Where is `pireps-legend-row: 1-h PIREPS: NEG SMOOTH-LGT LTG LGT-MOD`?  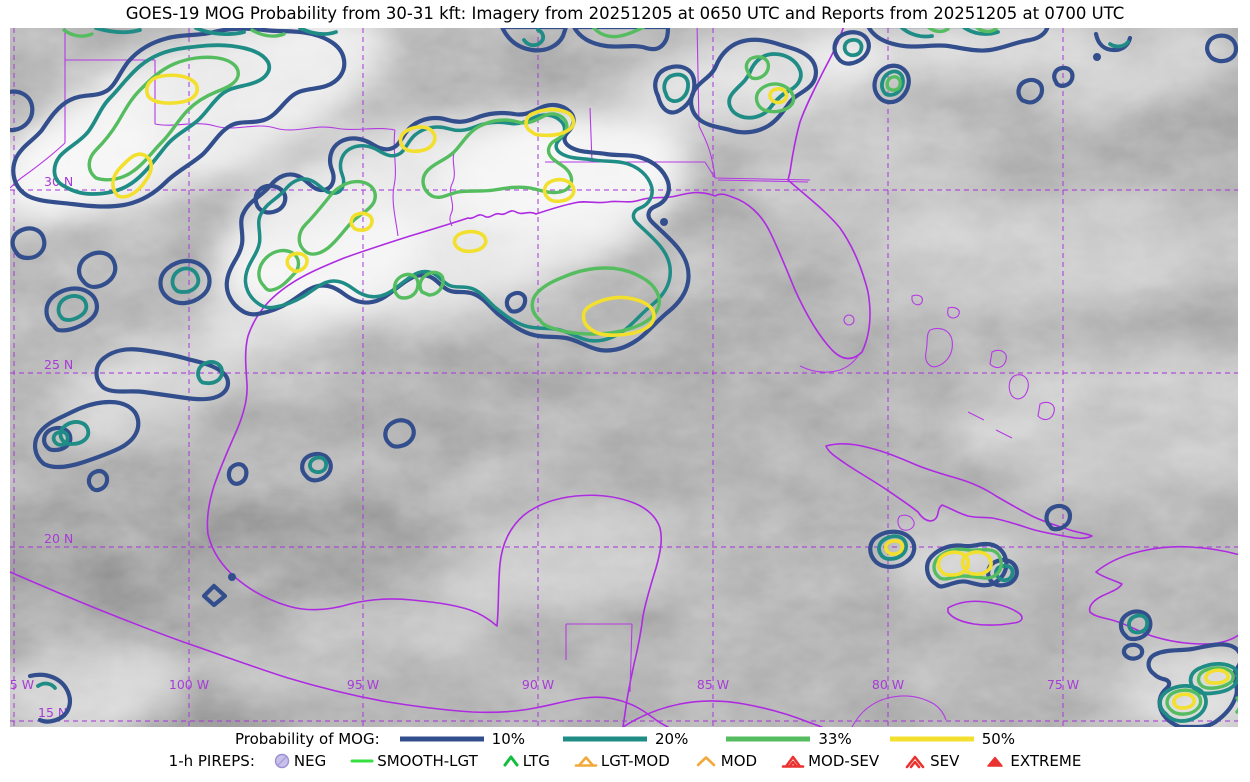
pireps-legend-row: 1-h PIREPS: NEG SMOOTH-LGT LTG LGT-MOD is located at coordinates (625, 761).